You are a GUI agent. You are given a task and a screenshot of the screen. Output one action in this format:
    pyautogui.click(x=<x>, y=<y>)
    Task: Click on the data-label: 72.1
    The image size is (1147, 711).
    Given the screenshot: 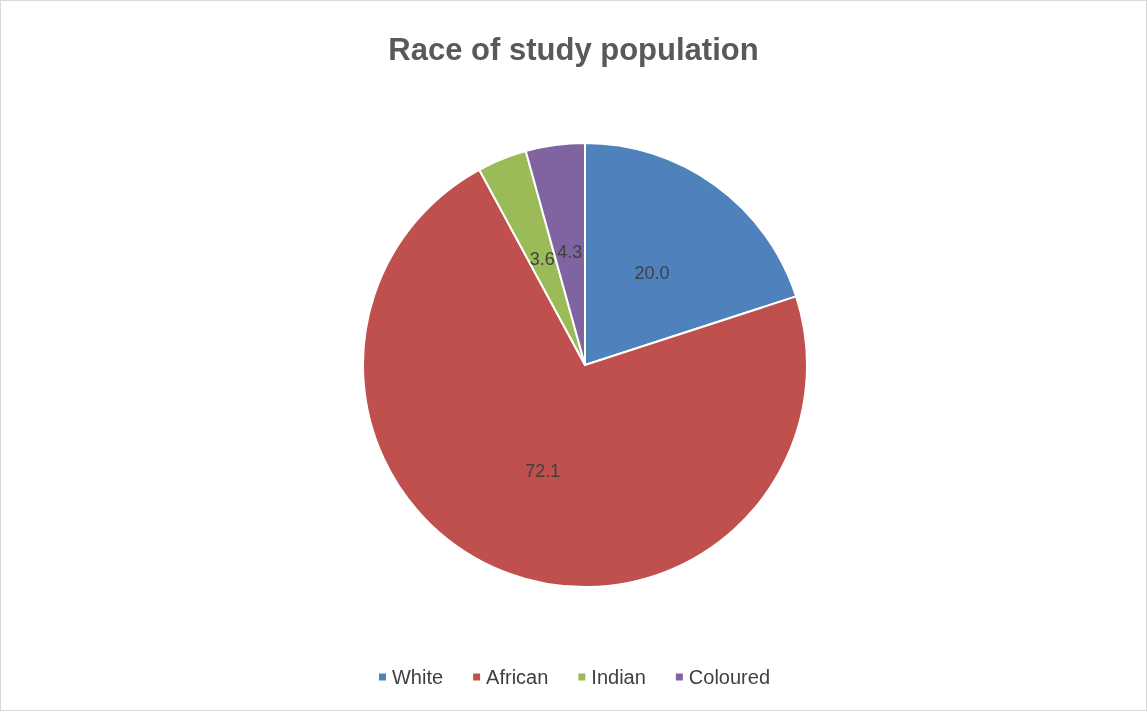 What is the action you would take?
    pyautogui.click(x=543, y=470)
    